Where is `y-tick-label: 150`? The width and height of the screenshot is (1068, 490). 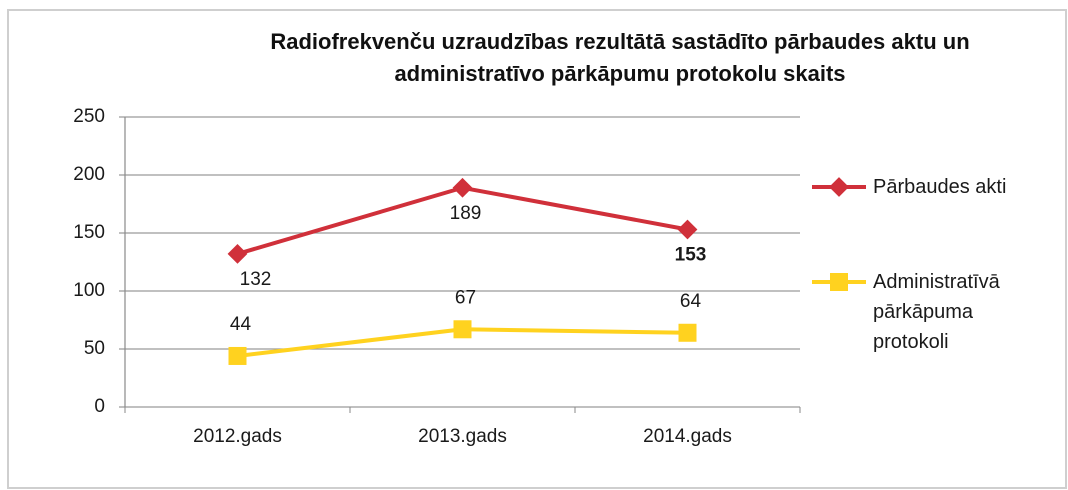
y-tick-label: 150 is located at coordinates (89, 232).